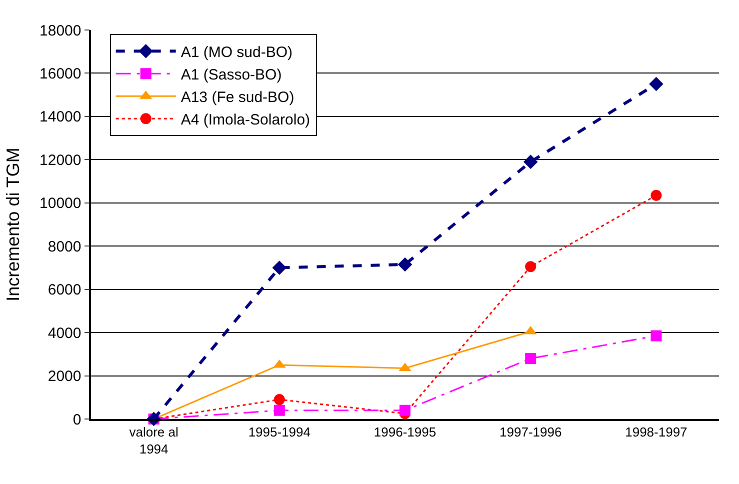 The height and width of the screenshot is (484, 739). What do you see at coordinates (65, 377) in the screenshot?
I see `y-tick-label: 2000` at bounding box center [65, 377].